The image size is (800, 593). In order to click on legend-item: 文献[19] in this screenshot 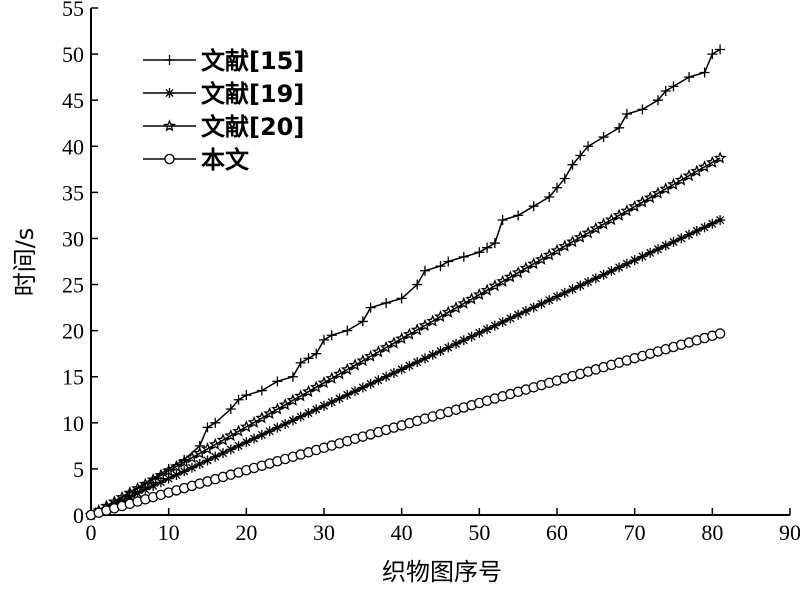, I will do `click(223, 94)`.